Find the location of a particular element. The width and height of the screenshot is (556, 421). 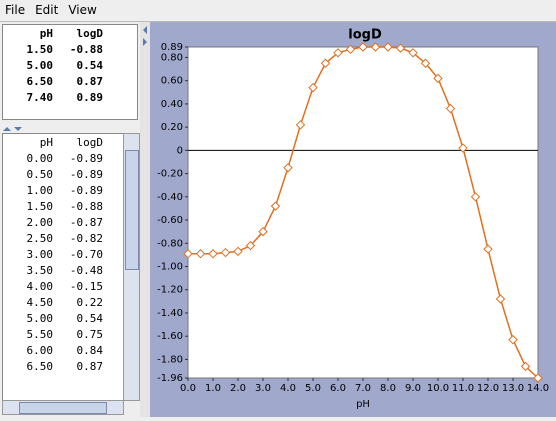

y-tick-label: 0.89 is located at coordinates (172, 47).